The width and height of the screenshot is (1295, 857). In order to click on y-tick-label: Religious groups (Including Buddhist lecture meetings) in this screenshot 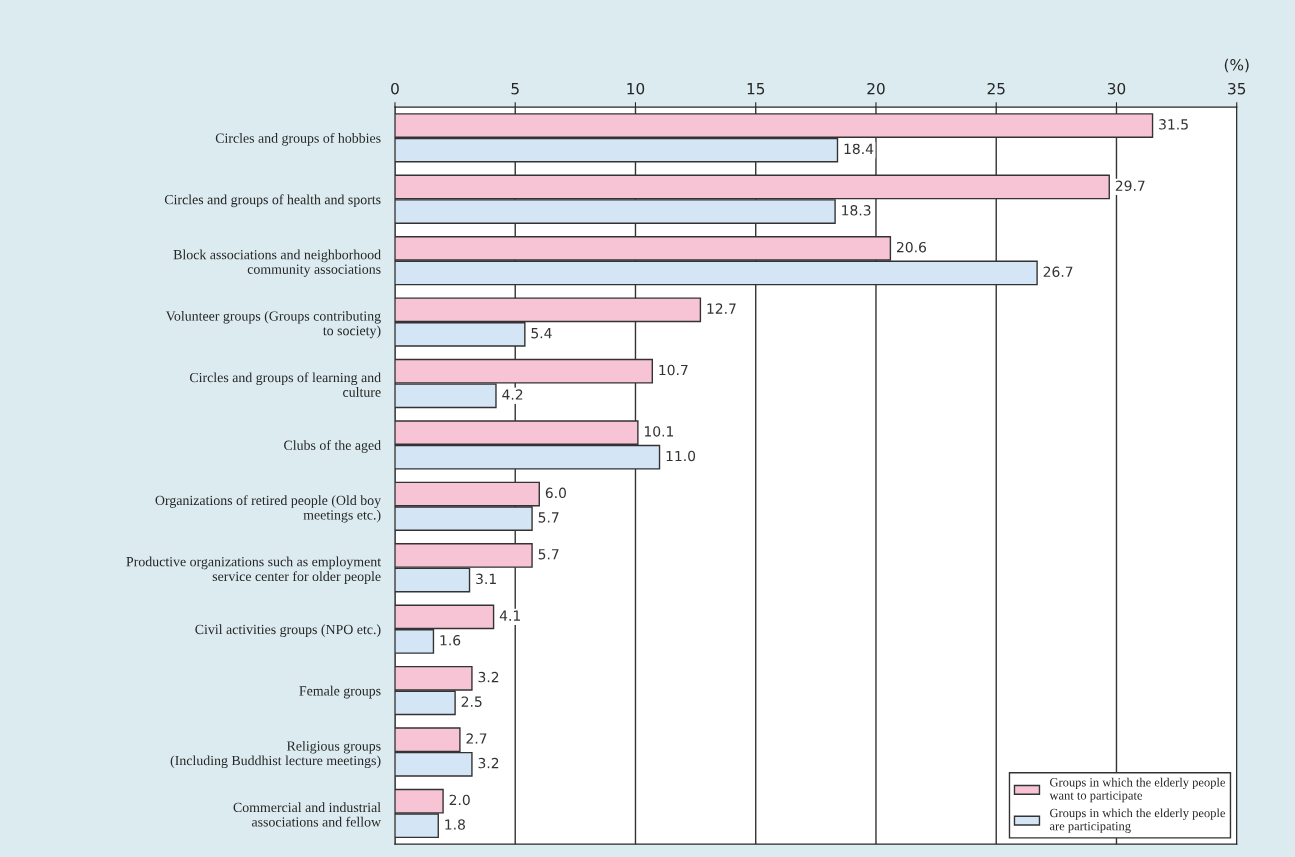, I will do `click(275, 754)`.